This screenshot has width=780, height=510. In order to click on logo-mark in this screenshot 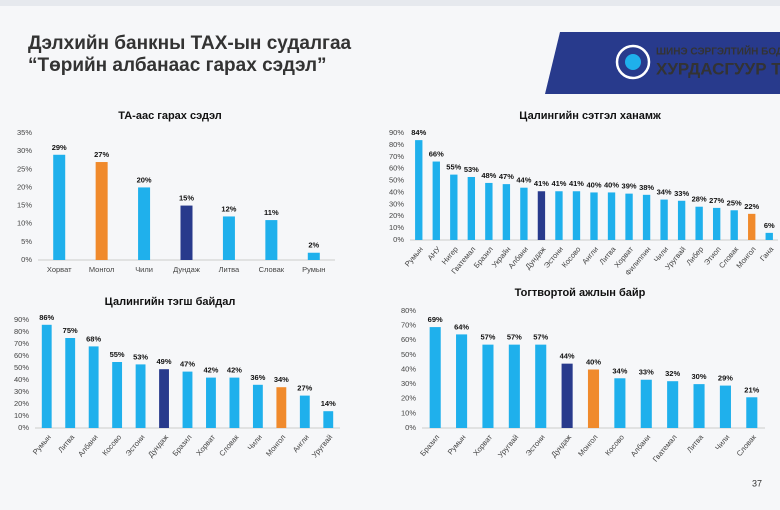, I will do `click(633, 62)`.